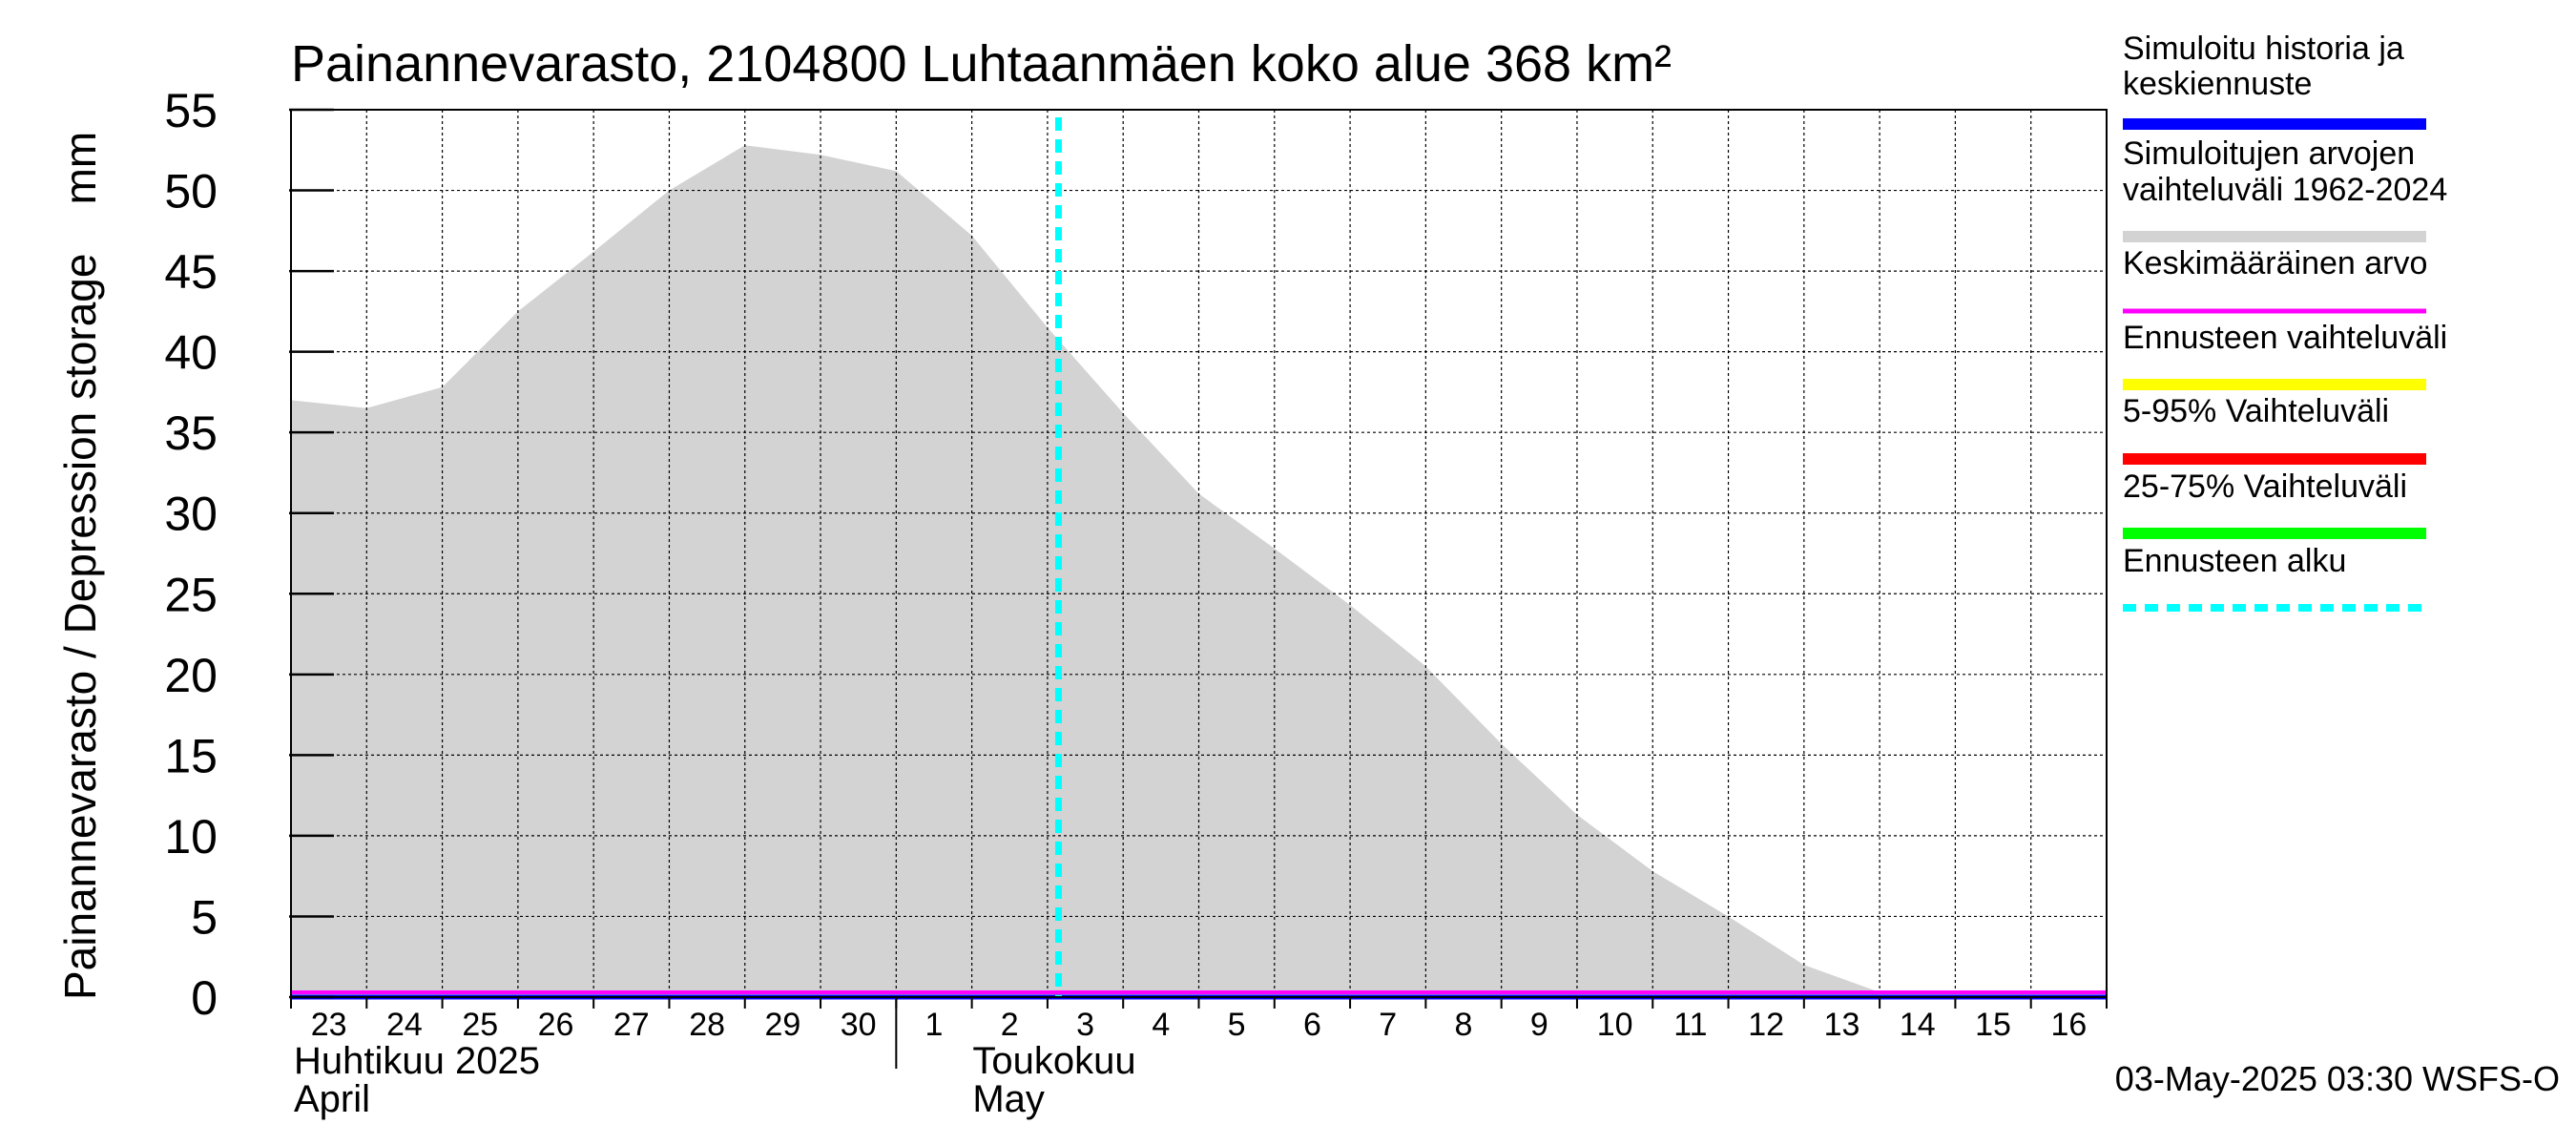  Describe the element at coordinates (2275, 263) in the screenshot. I see `legend-label: Keskimääräinen arvo` at that location.